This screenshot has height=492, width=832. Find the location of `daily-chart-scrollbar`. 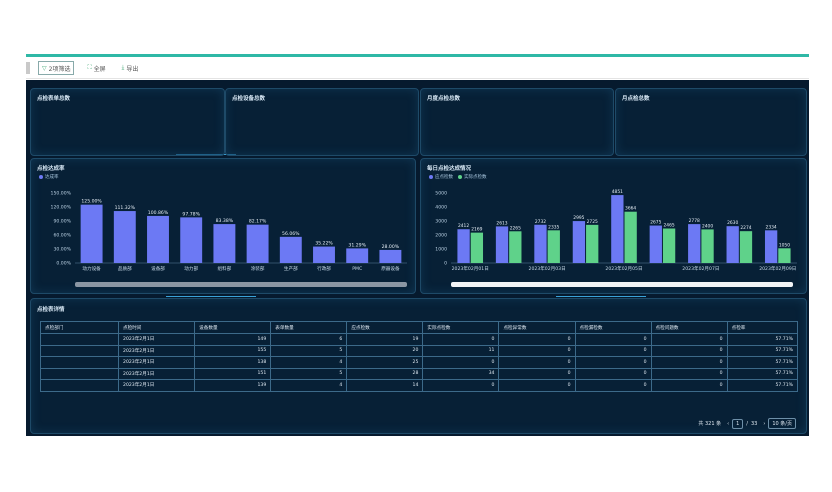

daily-chart-scrollbar is located at coordinates (622, 284).